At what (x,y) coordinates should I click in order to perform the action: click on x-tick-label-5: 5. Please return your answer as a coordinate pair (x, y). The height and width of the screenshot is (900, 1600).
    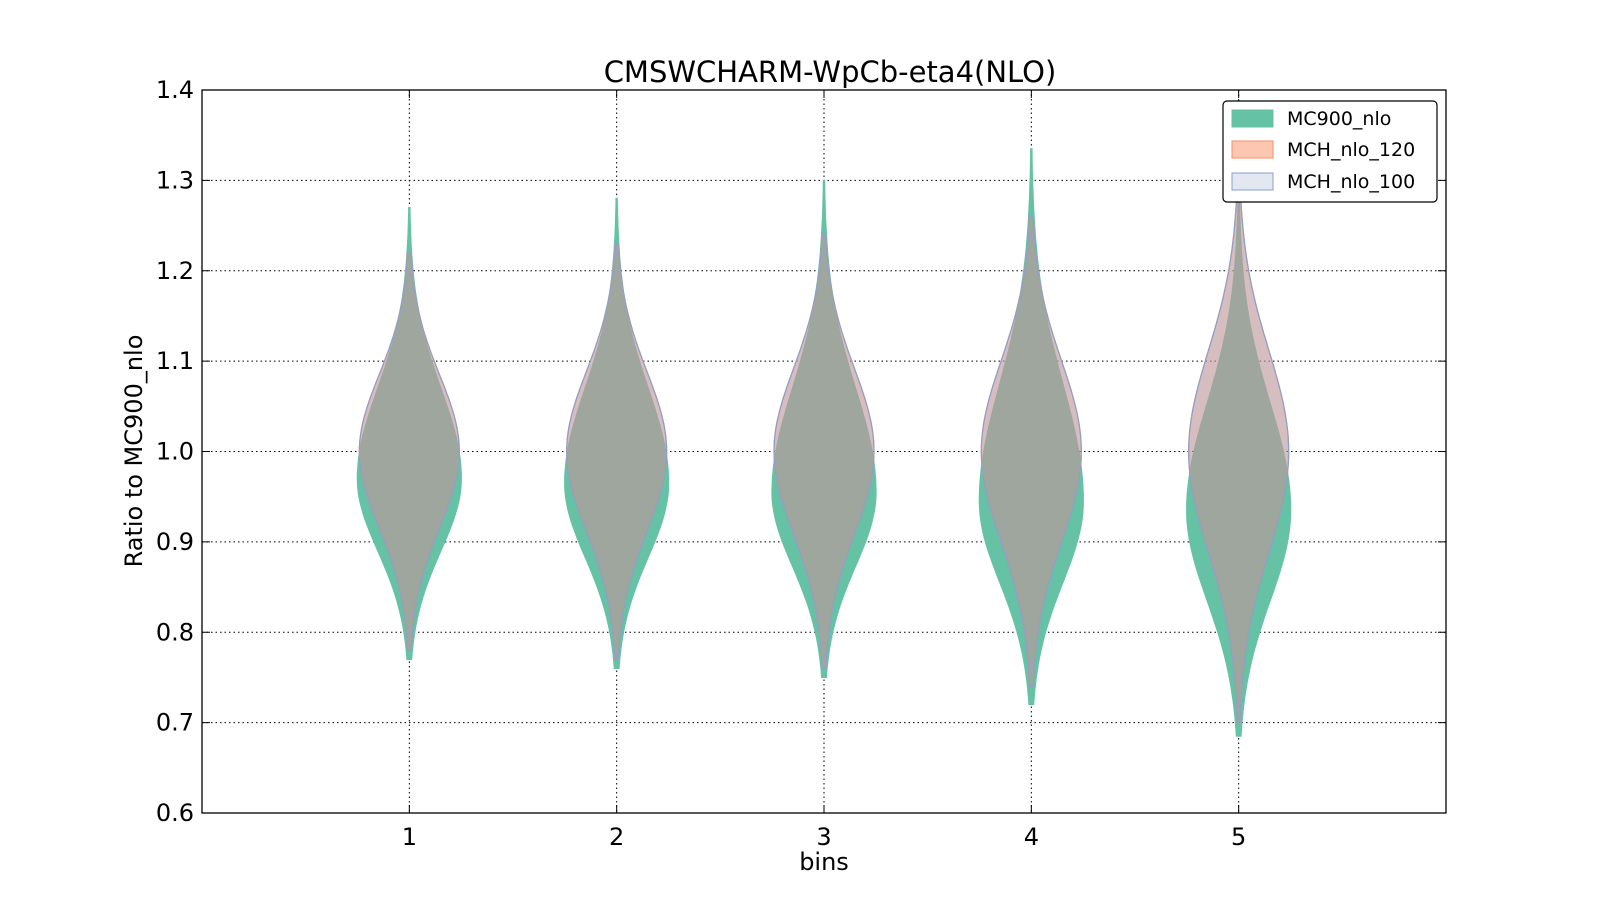
    Looking at the image, I should click on (1238, 837).